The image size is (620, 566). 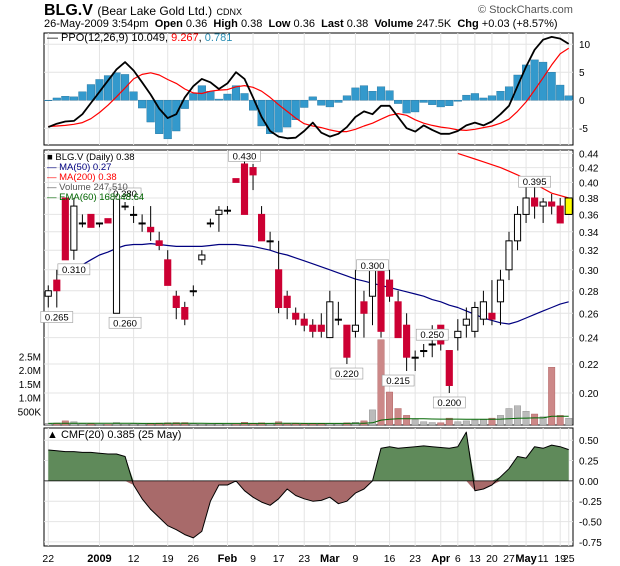 What do you see at coordinates (30, 399) in the screenshot?
I see `volume-tick-label: 1.0M` at bounding box center [30, 399].